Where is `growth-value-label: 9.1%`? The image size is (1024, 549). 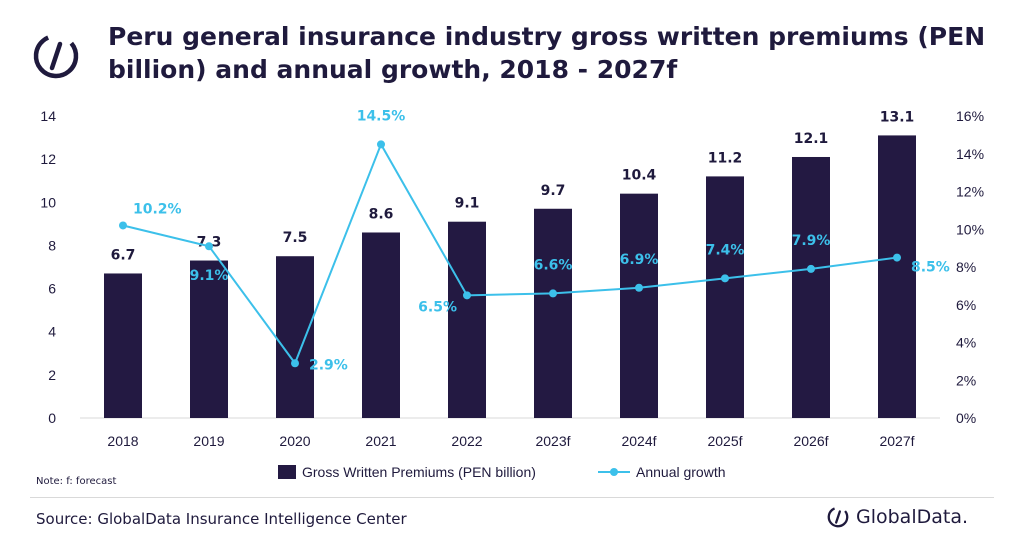
growth-value-label: 9.1% is located at coordinates (209, 276).